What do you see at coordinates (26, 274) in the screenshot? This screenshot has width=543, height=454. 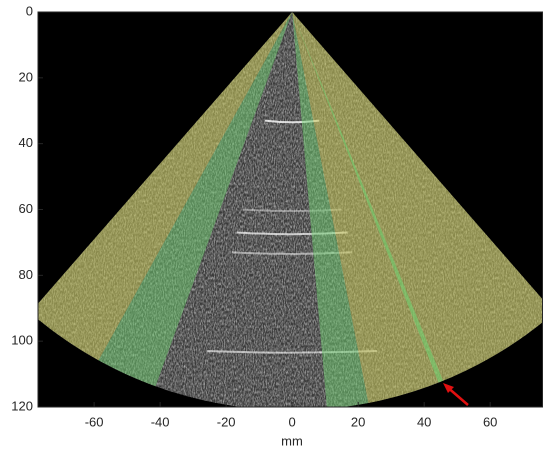 I see `y-tick-label: 80` at bounding box center [26, 274].